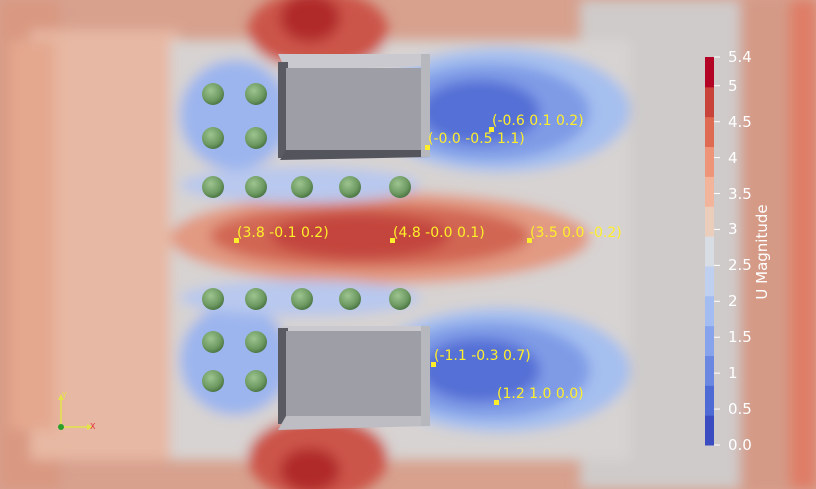  I want to click on colorbar-tick-label: 5.4, so click(740, 57).